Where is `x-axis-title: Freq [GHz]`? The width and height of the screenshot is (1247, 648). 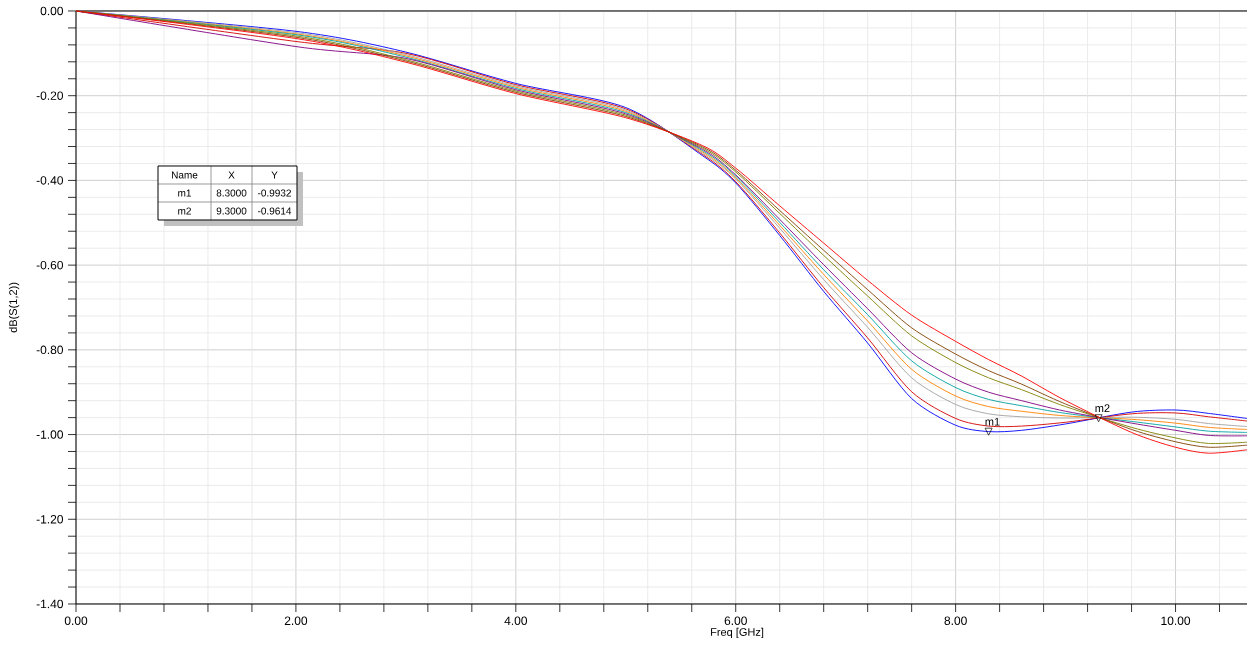
x-axis-title: Freq [GHz] is located at coordinates (737, 633).